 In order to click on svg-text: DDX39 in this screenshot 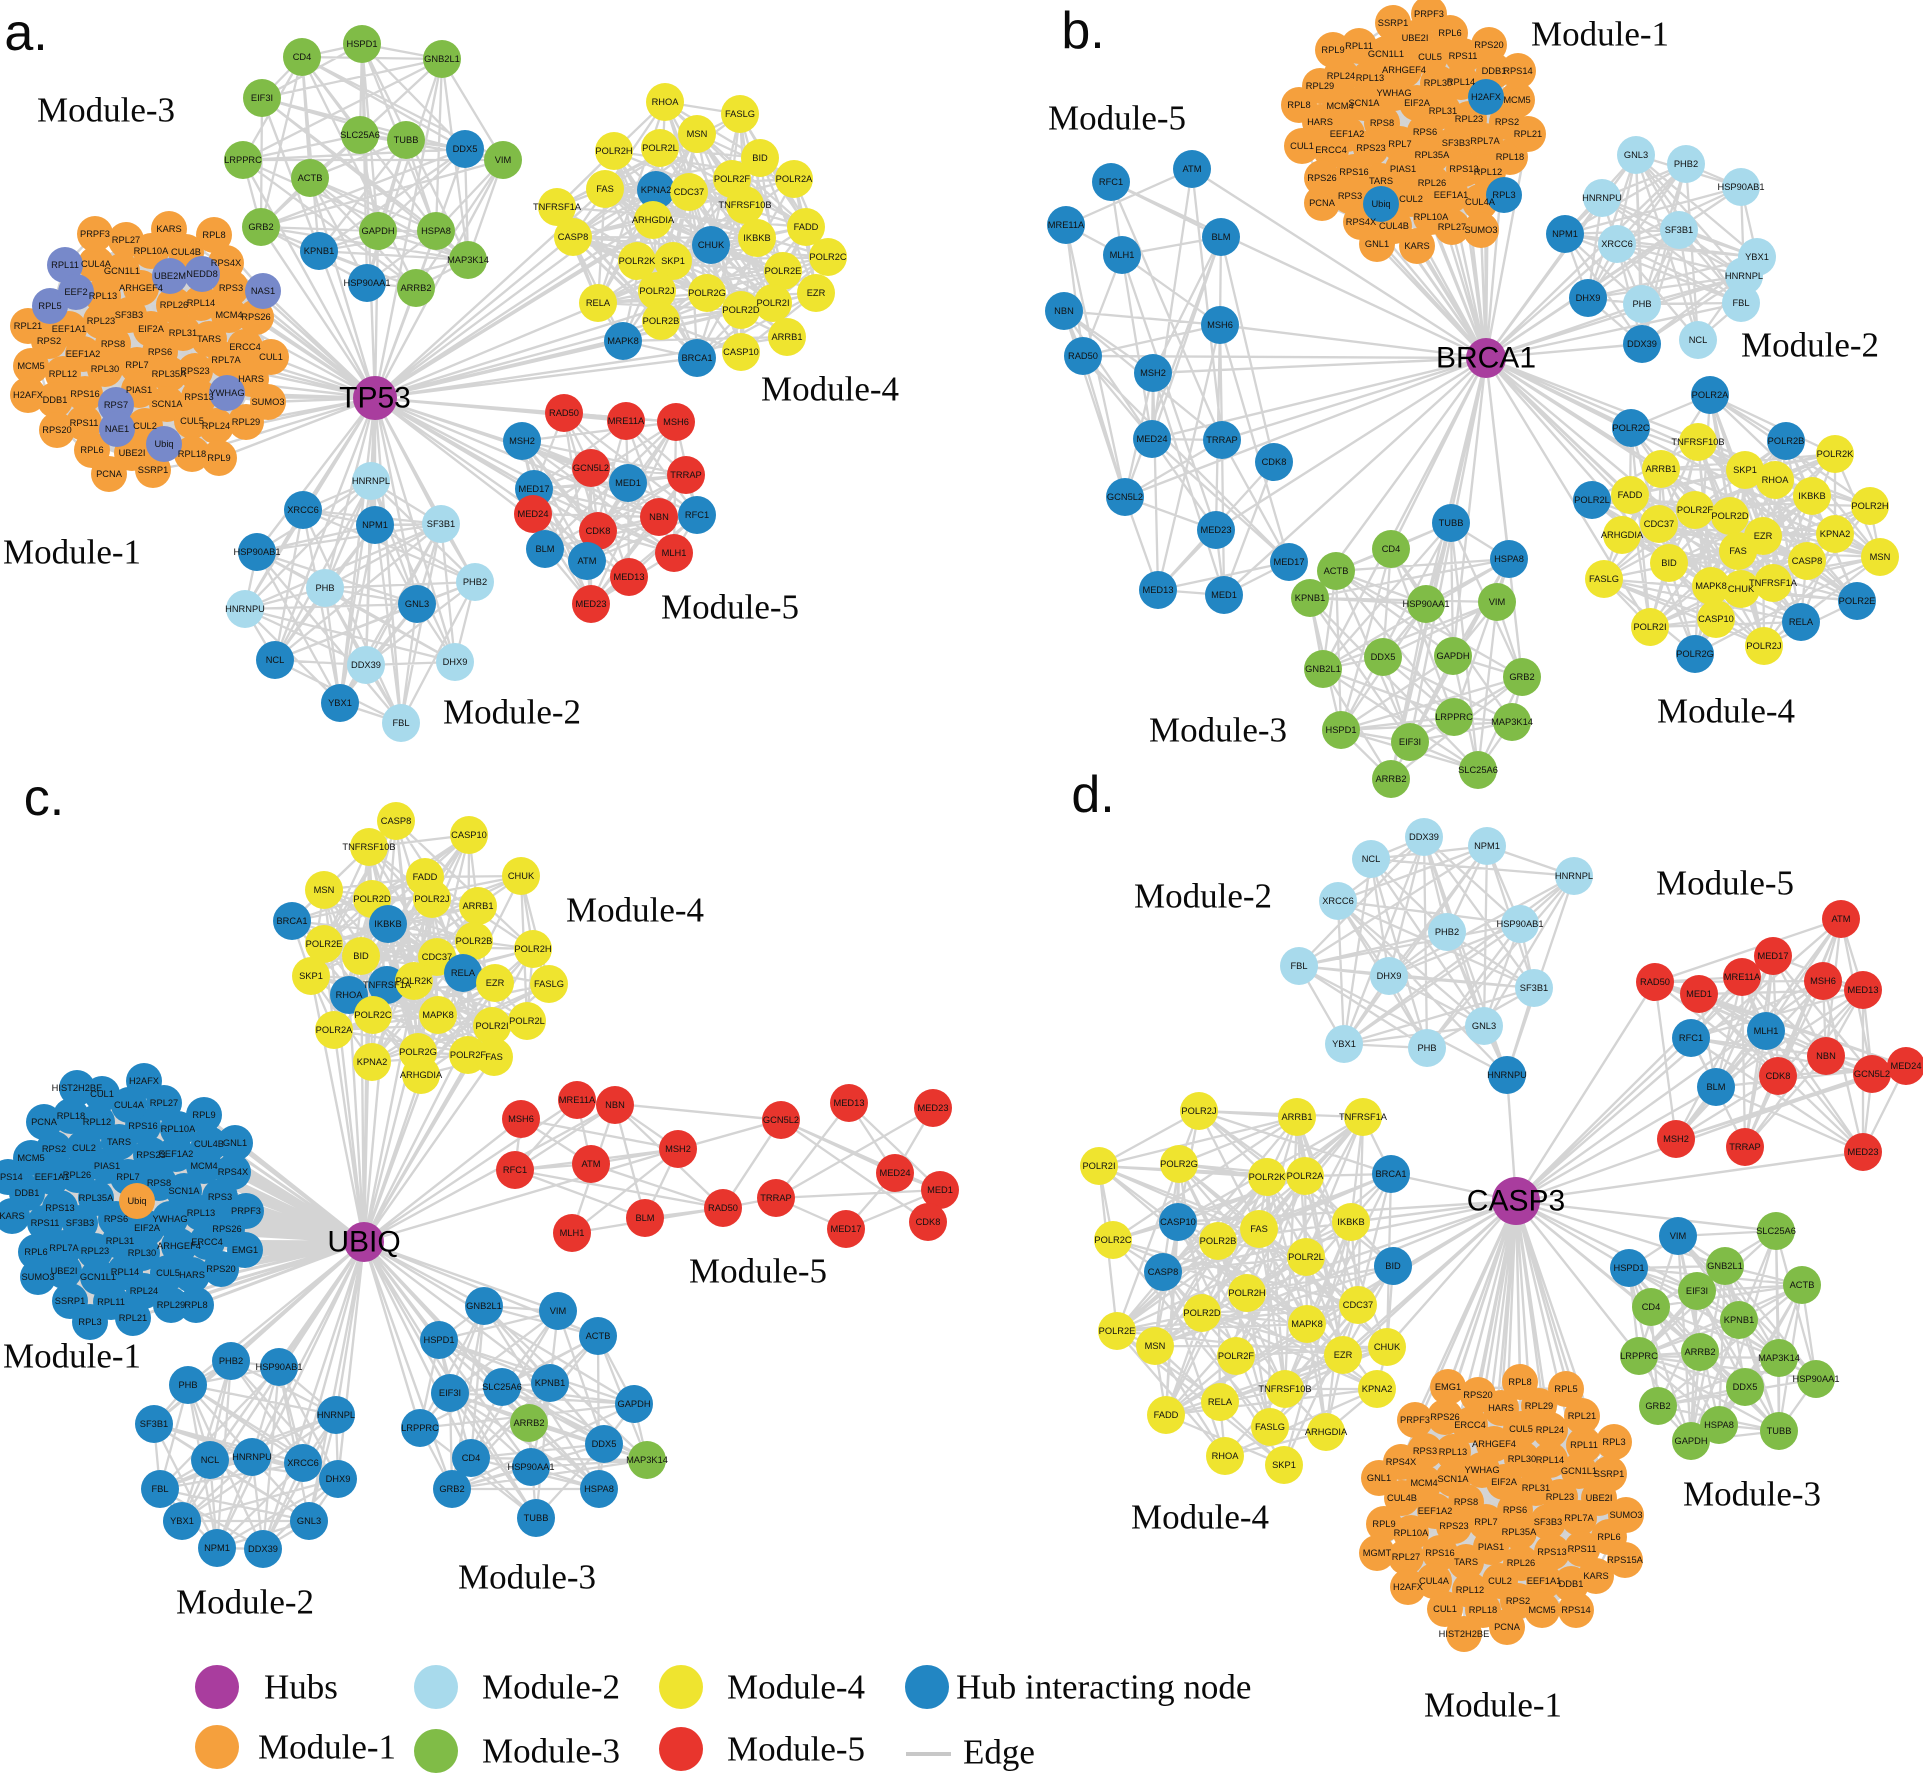, I will do `click(366, 665)`.